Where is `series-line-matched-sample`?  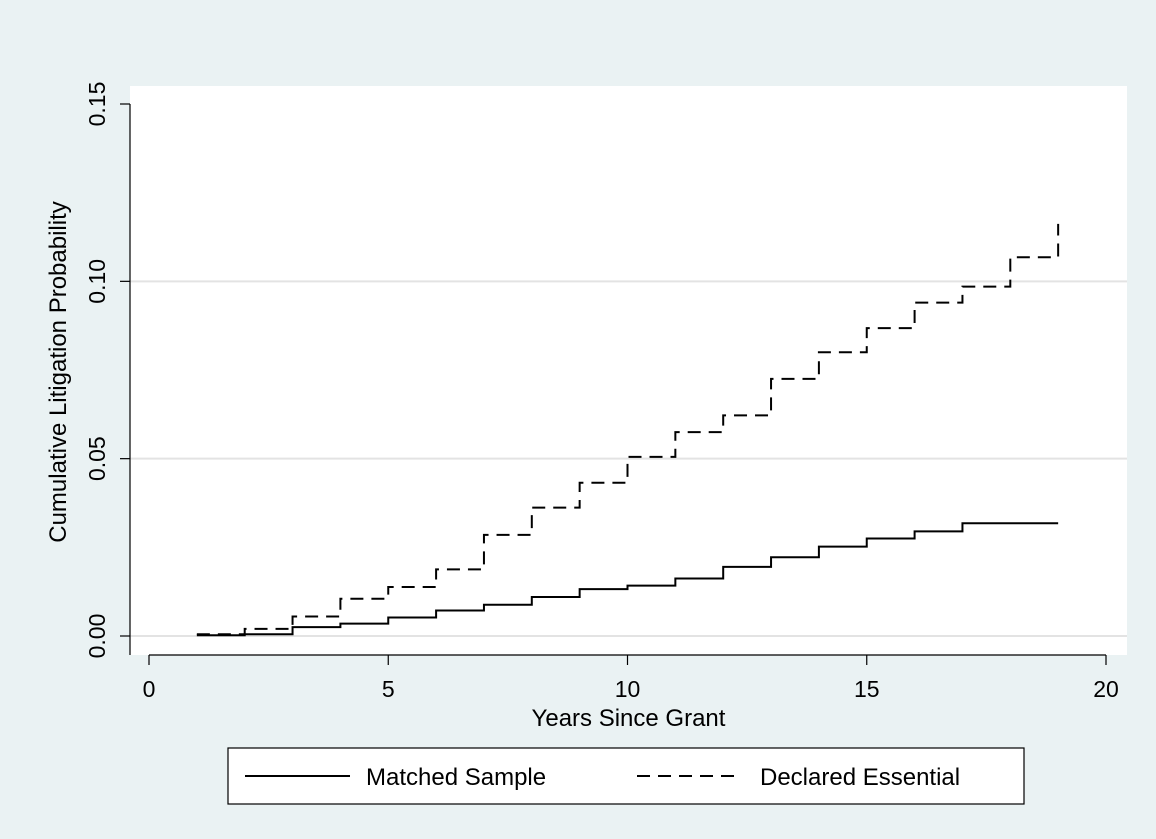
series-line-matched-sample is located at coordinates (627, 579).